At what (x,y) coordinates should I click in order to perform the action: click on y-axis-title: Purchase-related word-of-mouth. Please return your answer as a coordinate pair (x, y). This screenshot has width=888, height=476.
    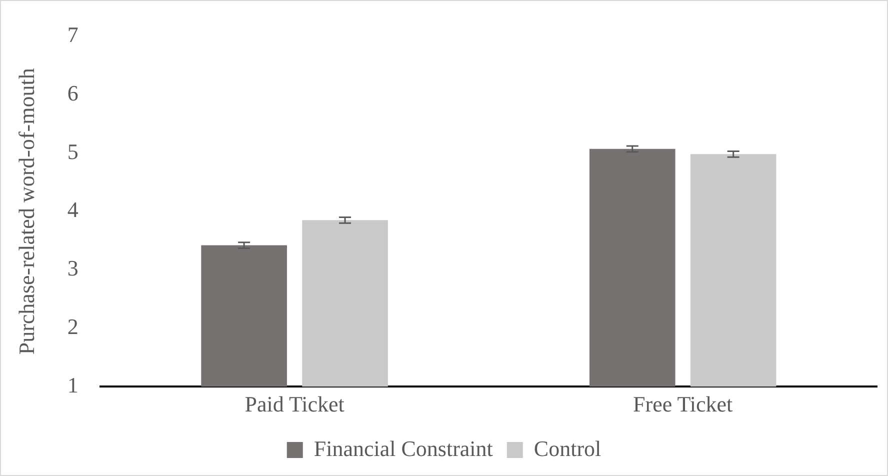
    Looking at the image, I should click on (26, 211).